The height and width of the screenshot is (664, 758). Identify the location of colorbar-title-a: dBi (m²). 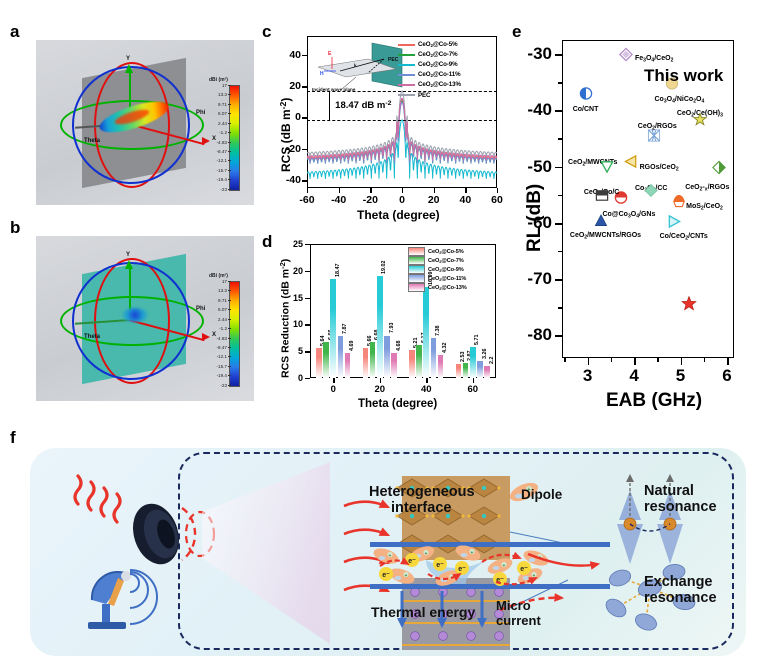
(218, 80).